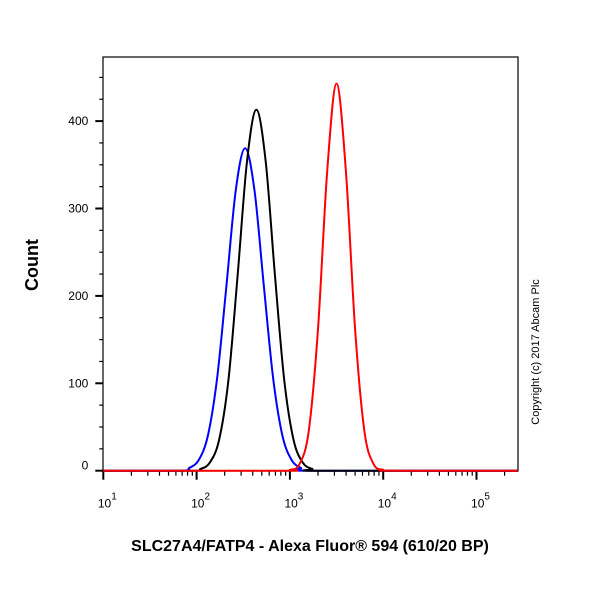 The width and height of the screenshot is (600, 600). What do you see at coordinates (32, 265) in the screenshot?
I see `y-axis-title: Count` at bounding box center [32, 265].